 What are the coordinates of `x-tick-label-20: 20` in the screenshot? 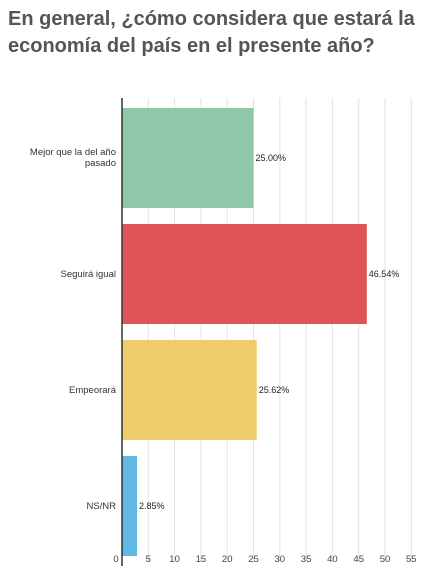 It's located at (227, 559).